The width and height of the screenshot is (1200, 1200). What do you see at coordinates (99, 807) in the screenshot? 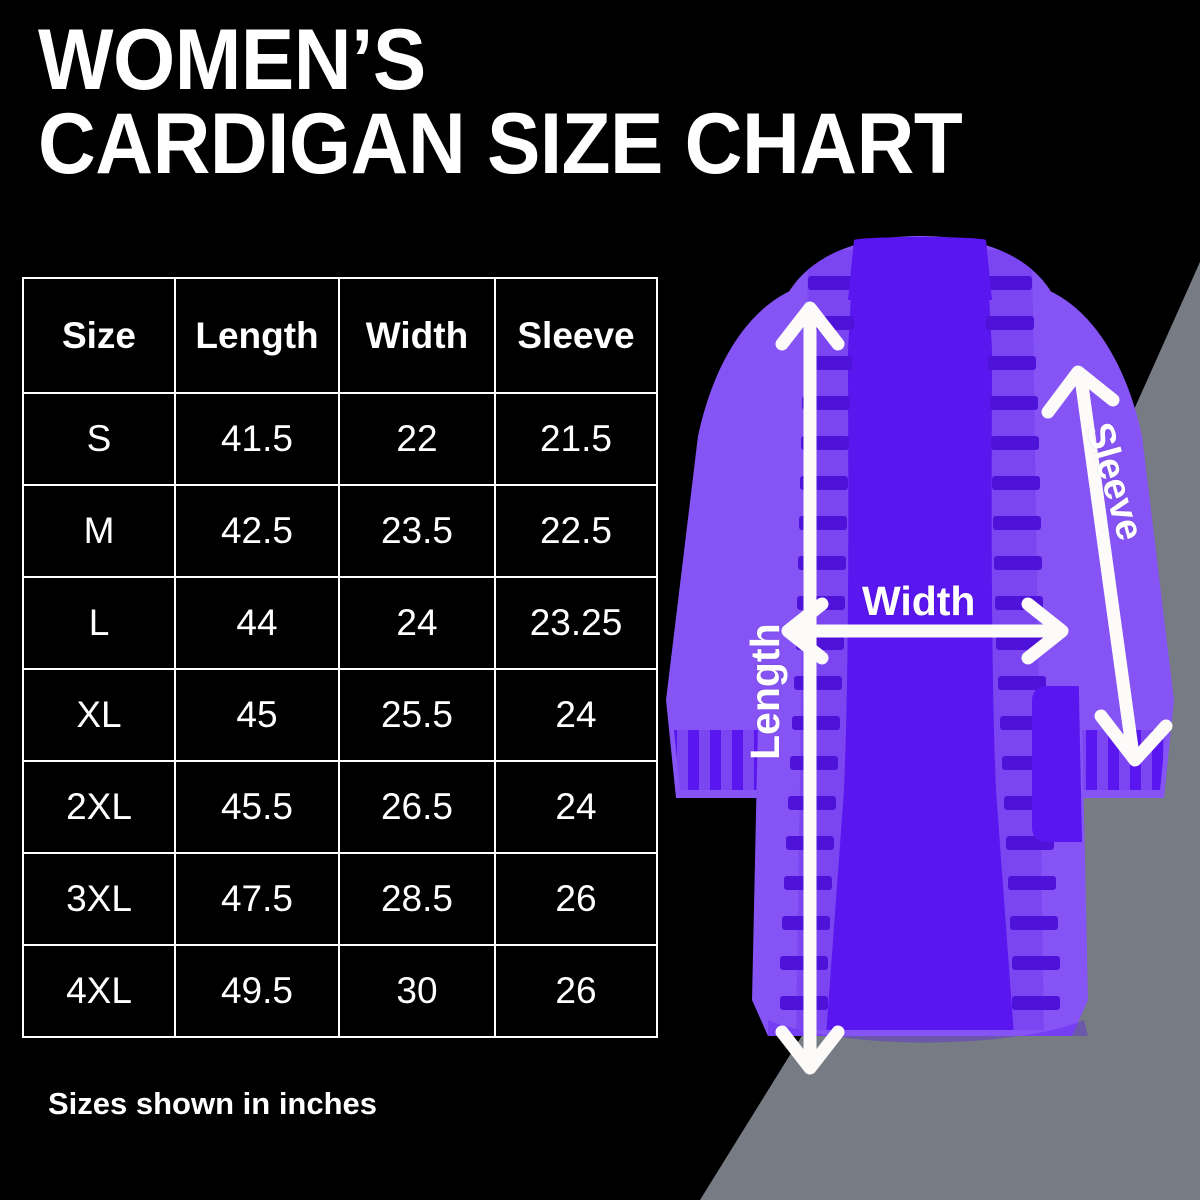
I see `cell-size: 2XL` at bounding box center [99, 807].